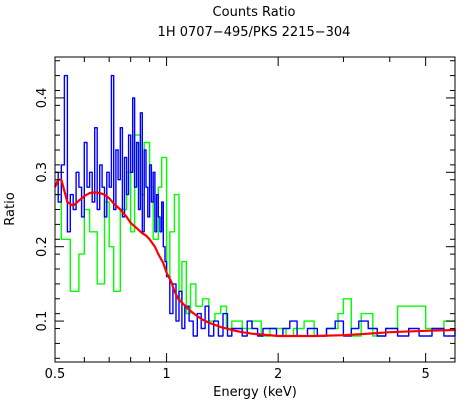  I want to click on x-tick-label: 5, so click(426, 374).